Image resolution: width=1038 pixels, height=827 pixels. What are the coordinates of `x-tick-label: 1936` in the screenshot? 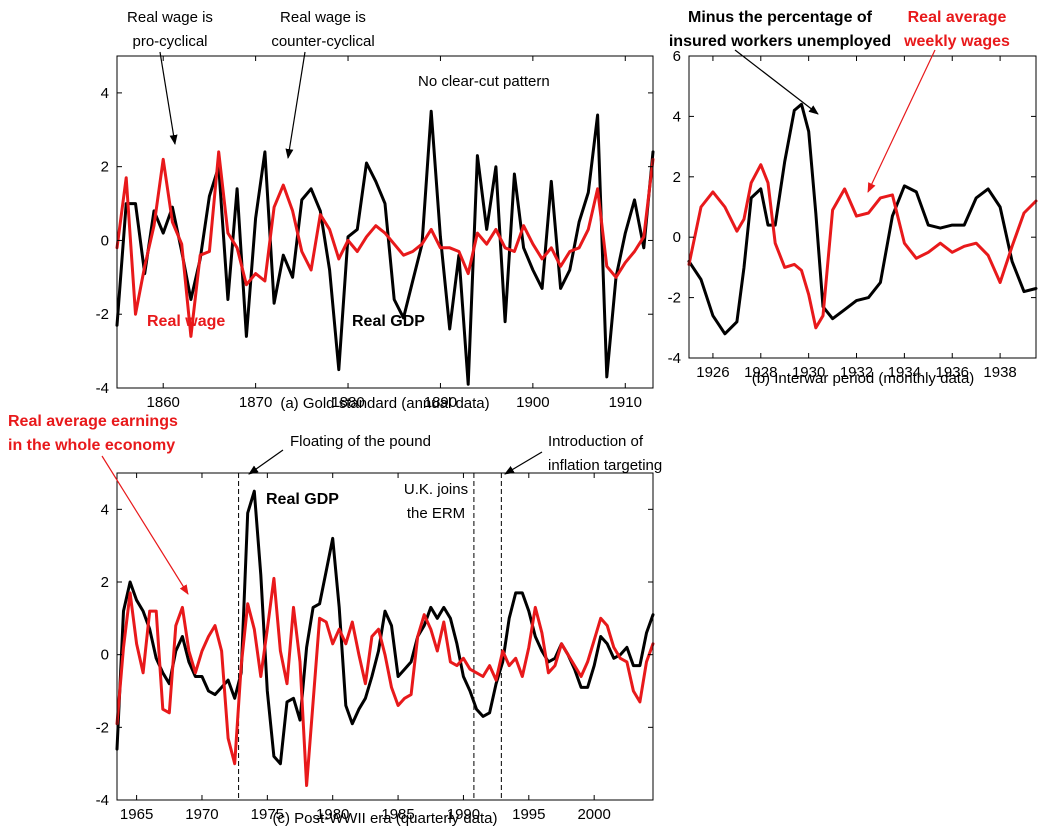 It's located at (952, 372).